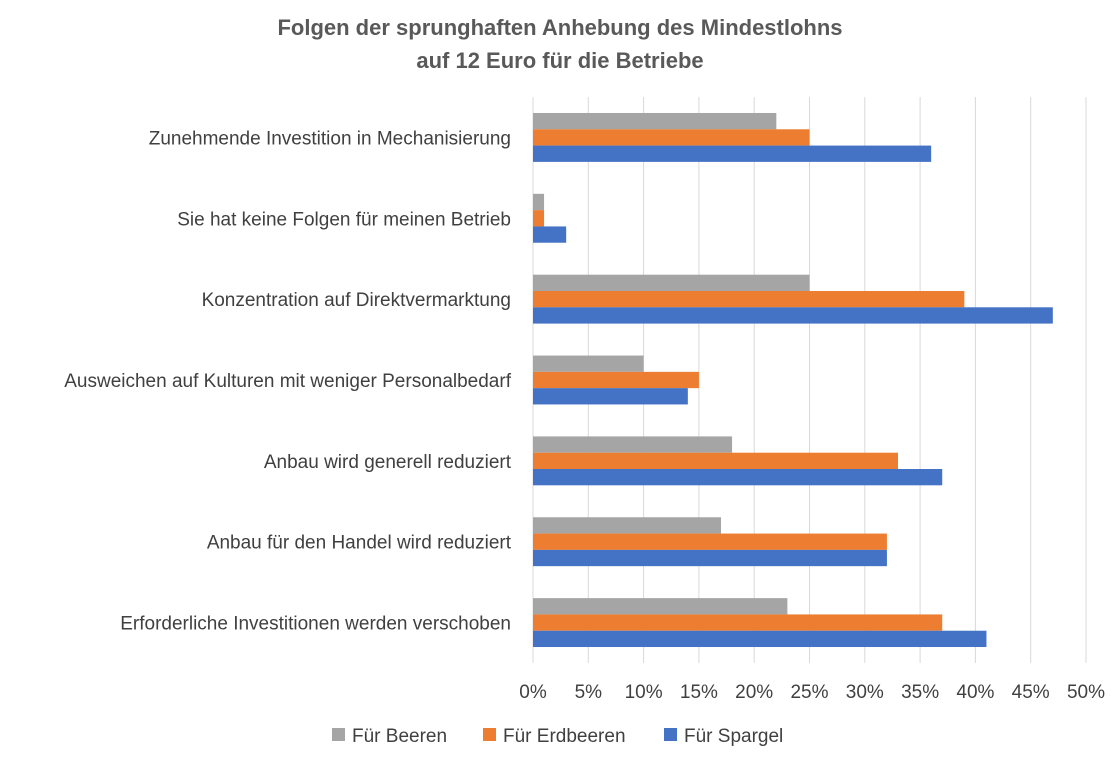 The width and height of the screenshot is (1120, 767). What do you see at coordinates (330, 138) in the screenshot?
I see `category-label: Zunehmende Investition in Mechanisierung` at bounding box center [330, 138].